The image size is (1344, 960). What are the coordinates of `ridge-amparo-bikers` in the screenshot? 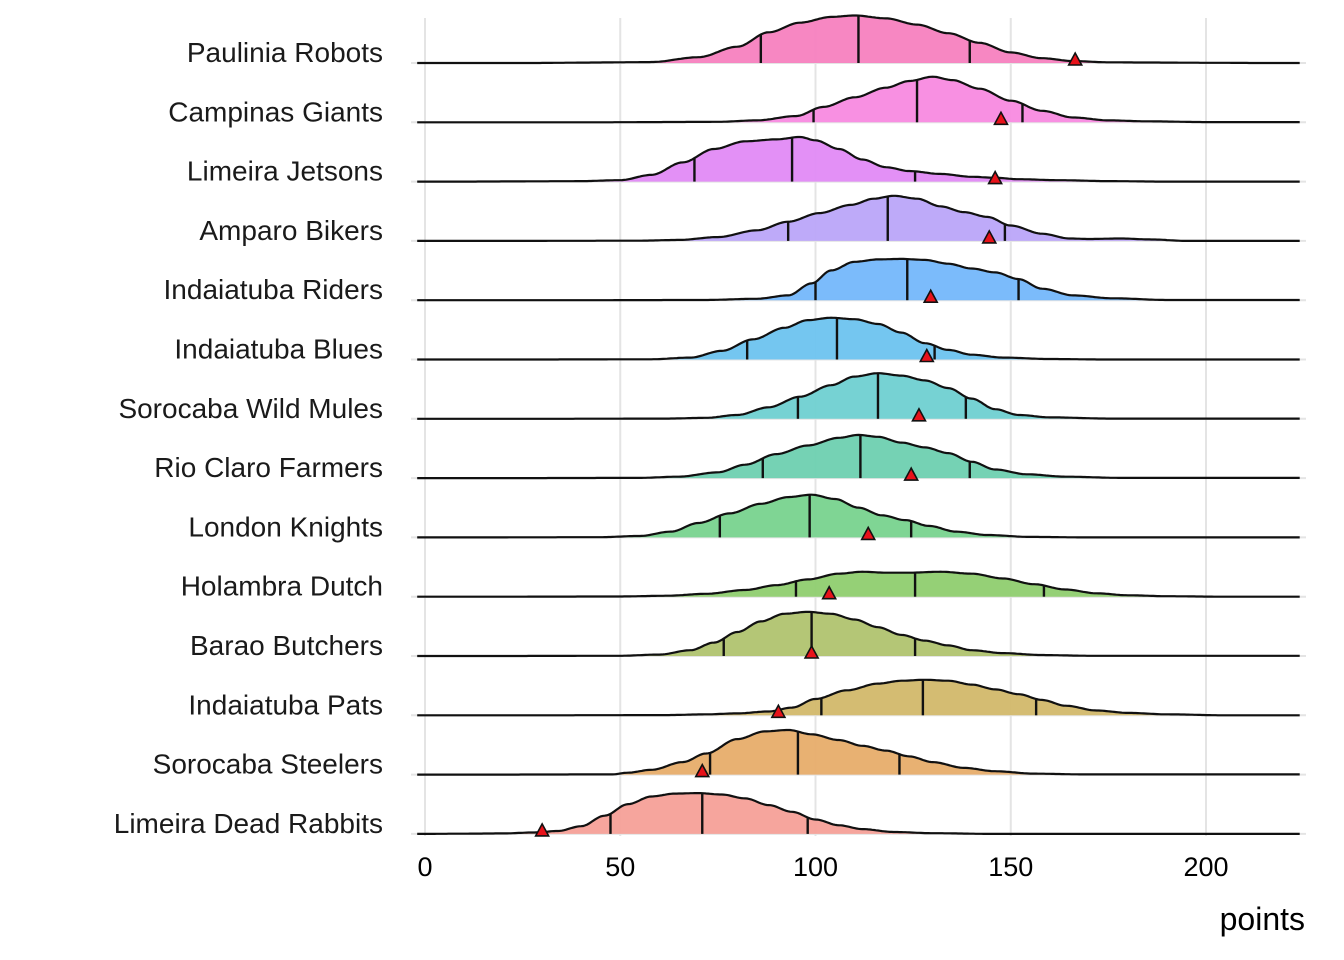 It's located at (858, 219).